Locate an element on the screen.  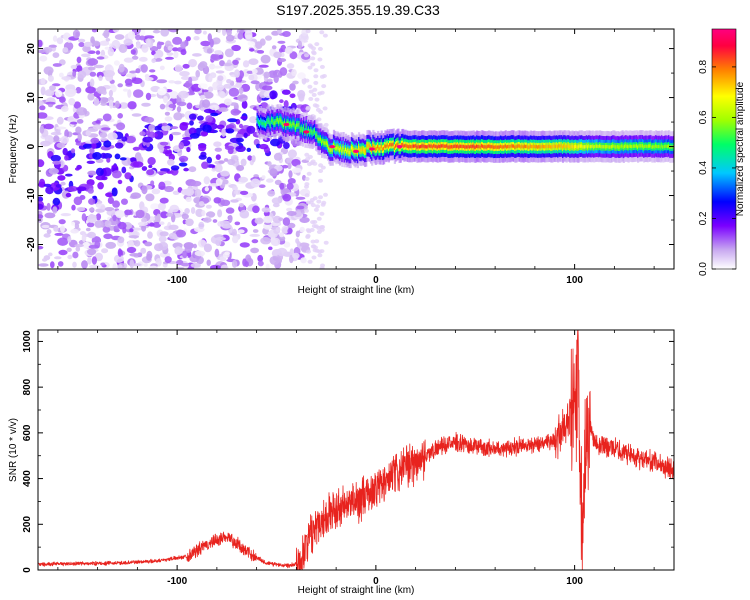
snr-xlabel: Height of straight line (km) is located at coordinates (356, 590).